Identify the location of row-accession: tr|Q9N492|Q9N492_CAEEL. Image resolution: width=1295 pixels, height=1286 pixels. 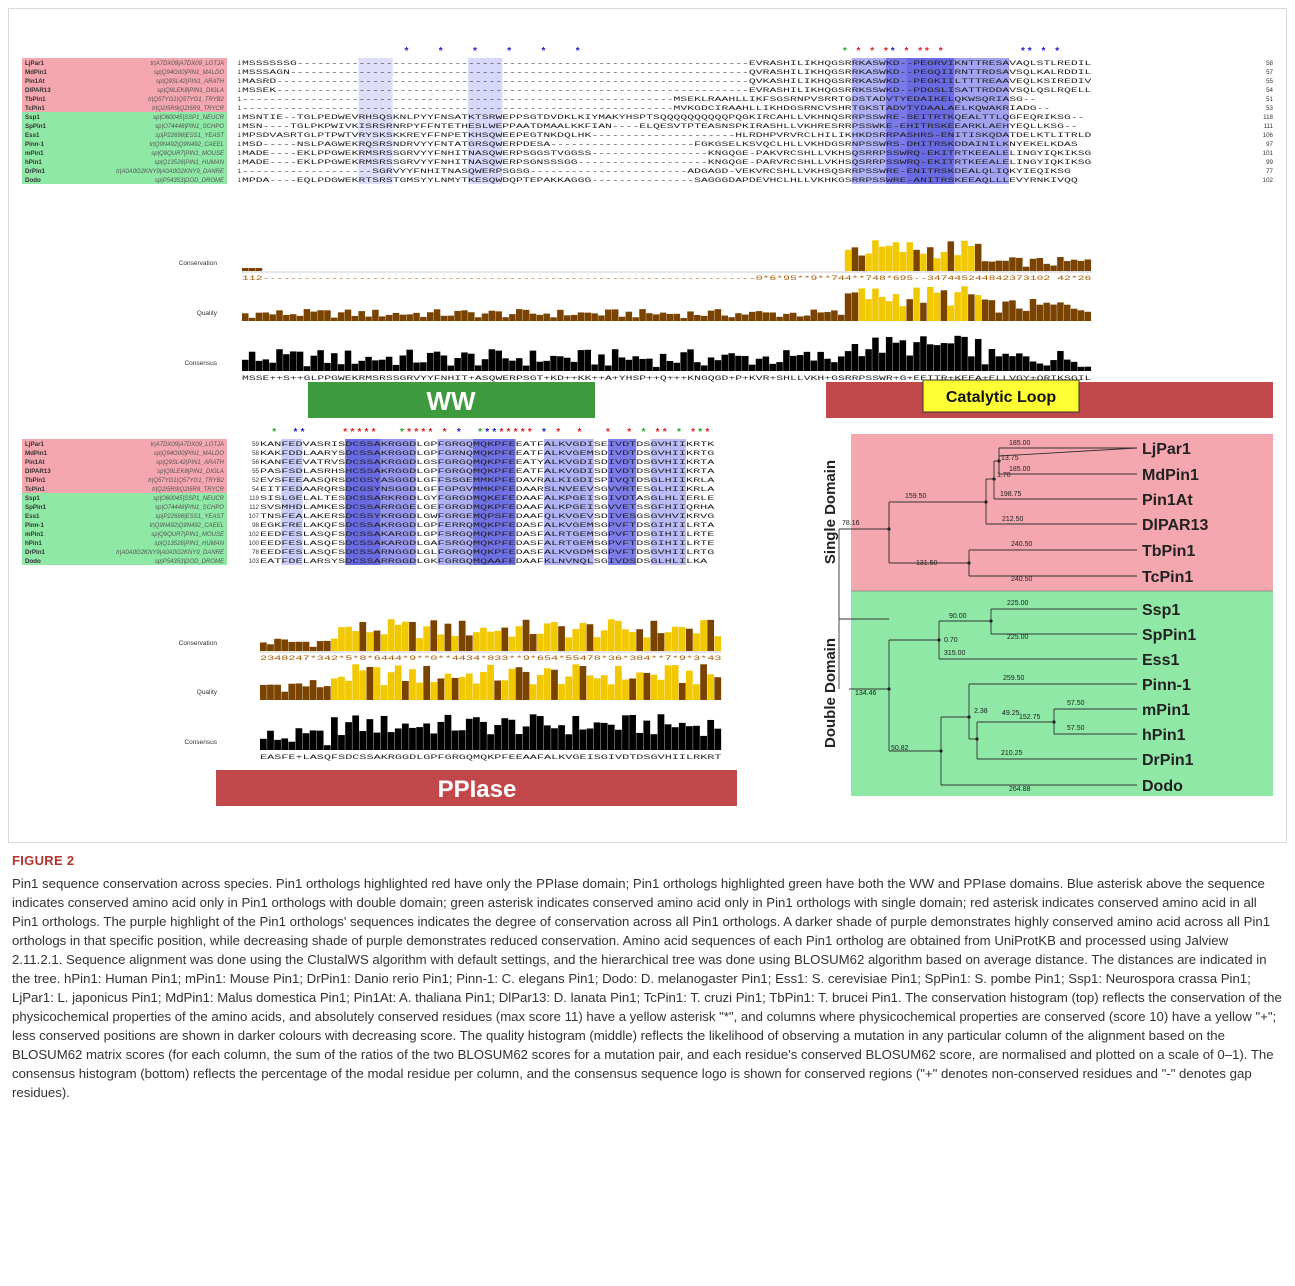
(187, 526).